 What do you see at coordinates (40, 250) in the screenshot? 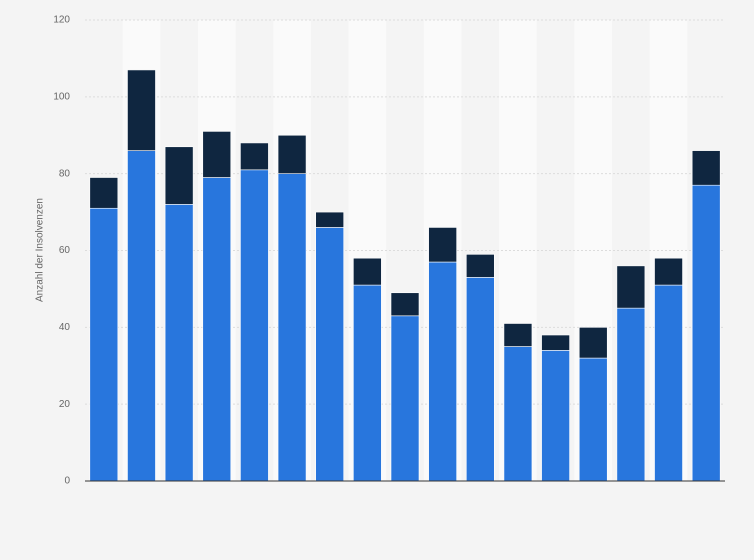
I see `y-axis-label: Anzahl der Insolvenzen` at bounding box center [40, 250].